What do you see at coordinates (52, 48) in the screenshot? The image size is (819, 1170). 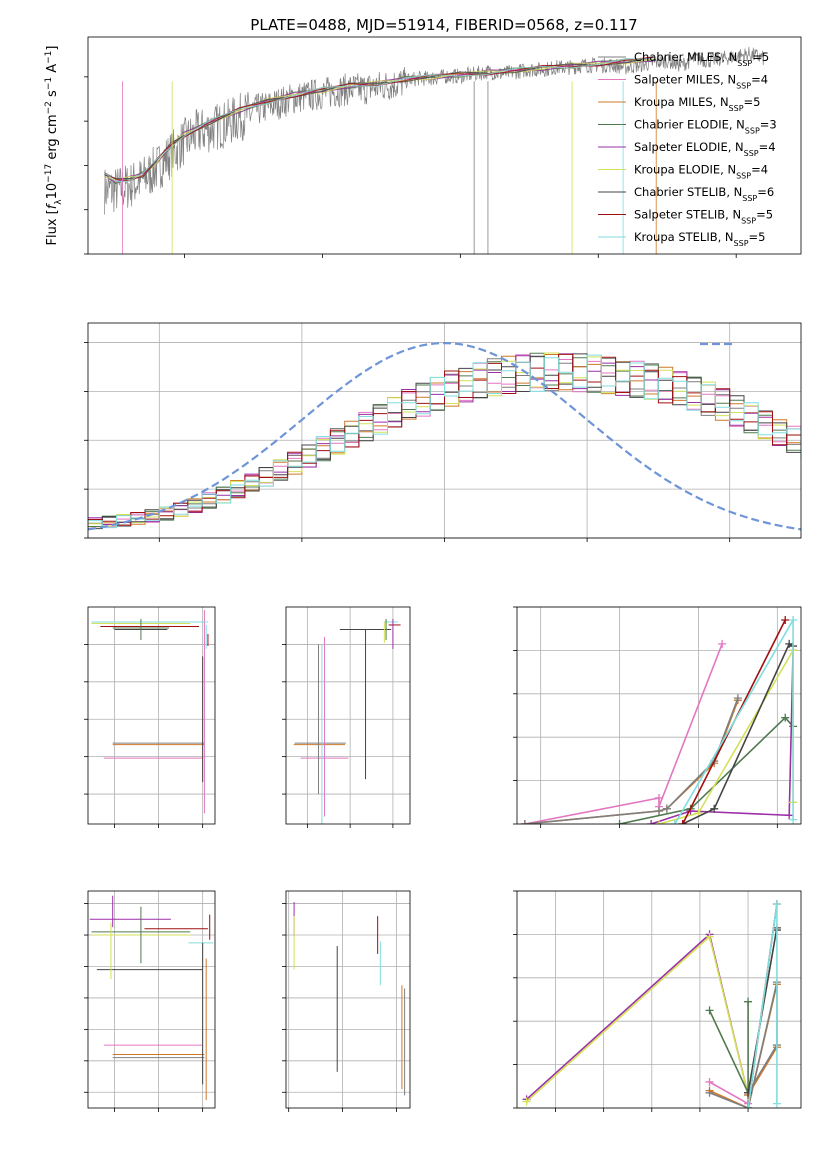 I see `y-axis-label-part: ]` at bounding box center [52, 48].